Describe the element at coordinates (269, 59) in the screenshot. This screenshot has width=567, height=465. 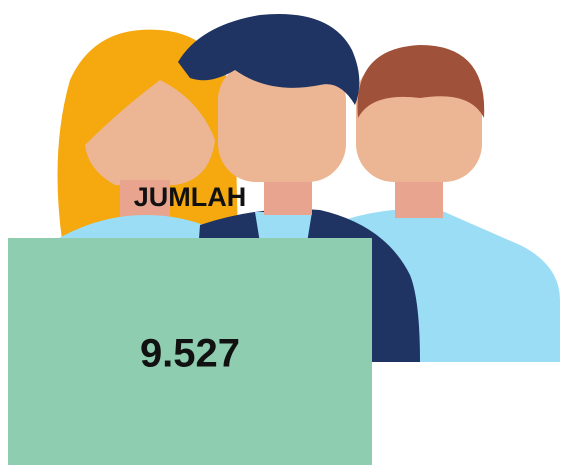
I see `middle-hair` at that location.